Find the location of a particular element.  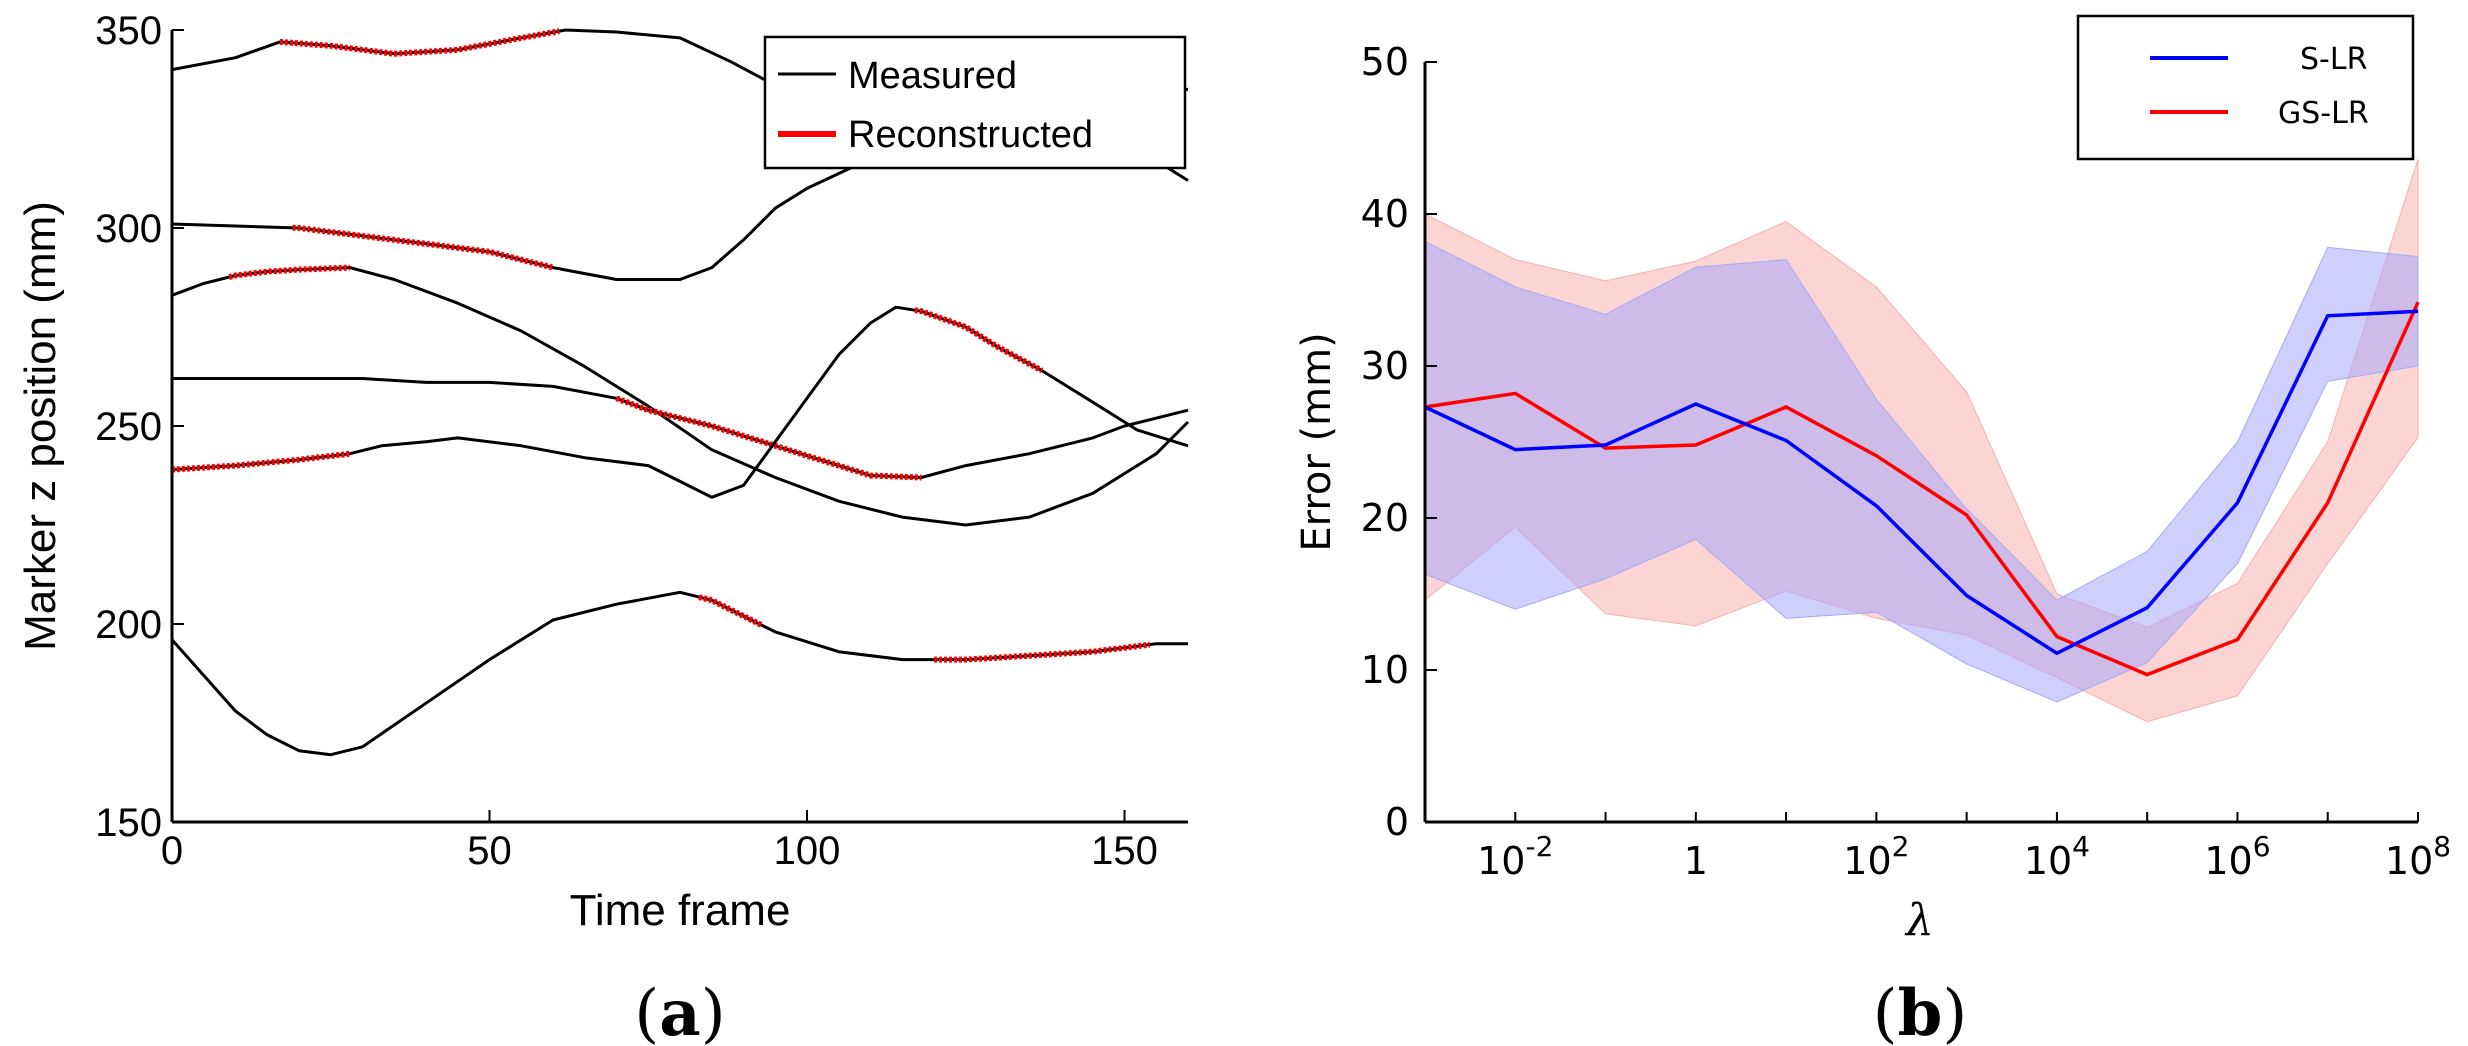

panel-b-series-group is located at coordinates (1922, 489).